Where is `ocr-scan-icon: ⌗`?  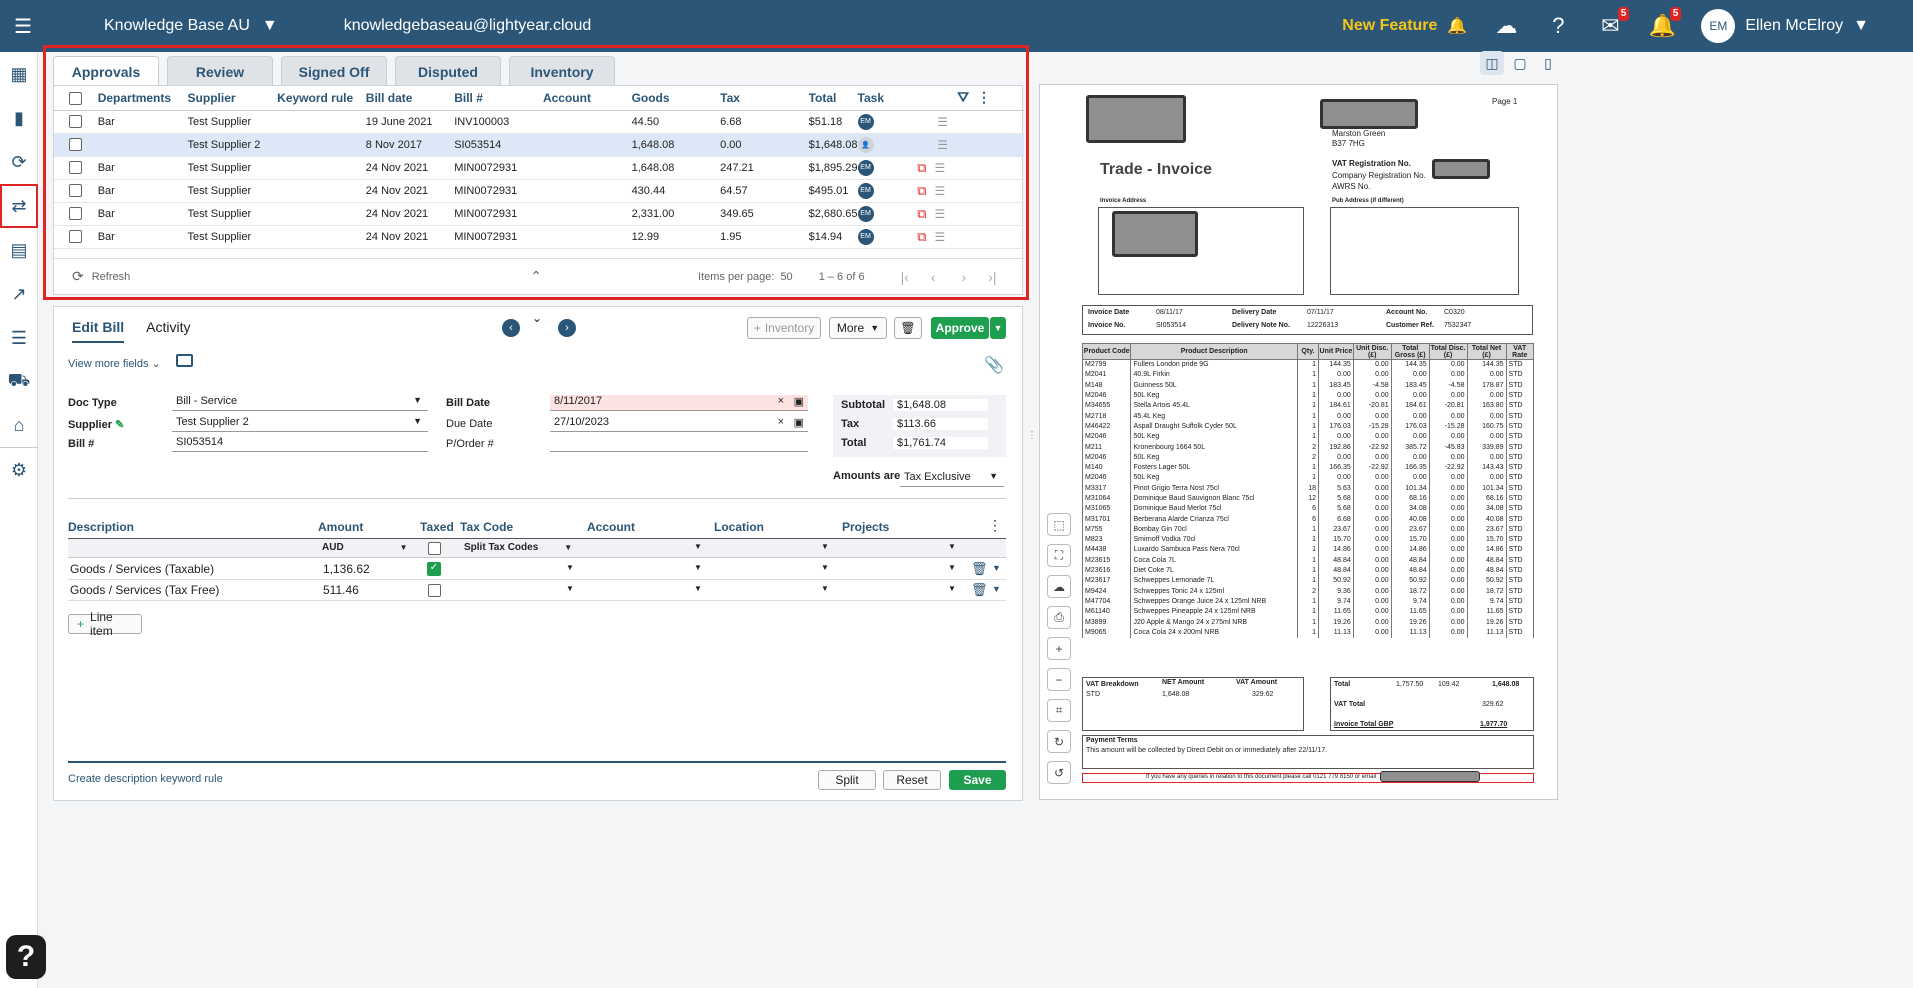
ocr-scan-icon: ⌗ is located at coordinates (1059, 710).